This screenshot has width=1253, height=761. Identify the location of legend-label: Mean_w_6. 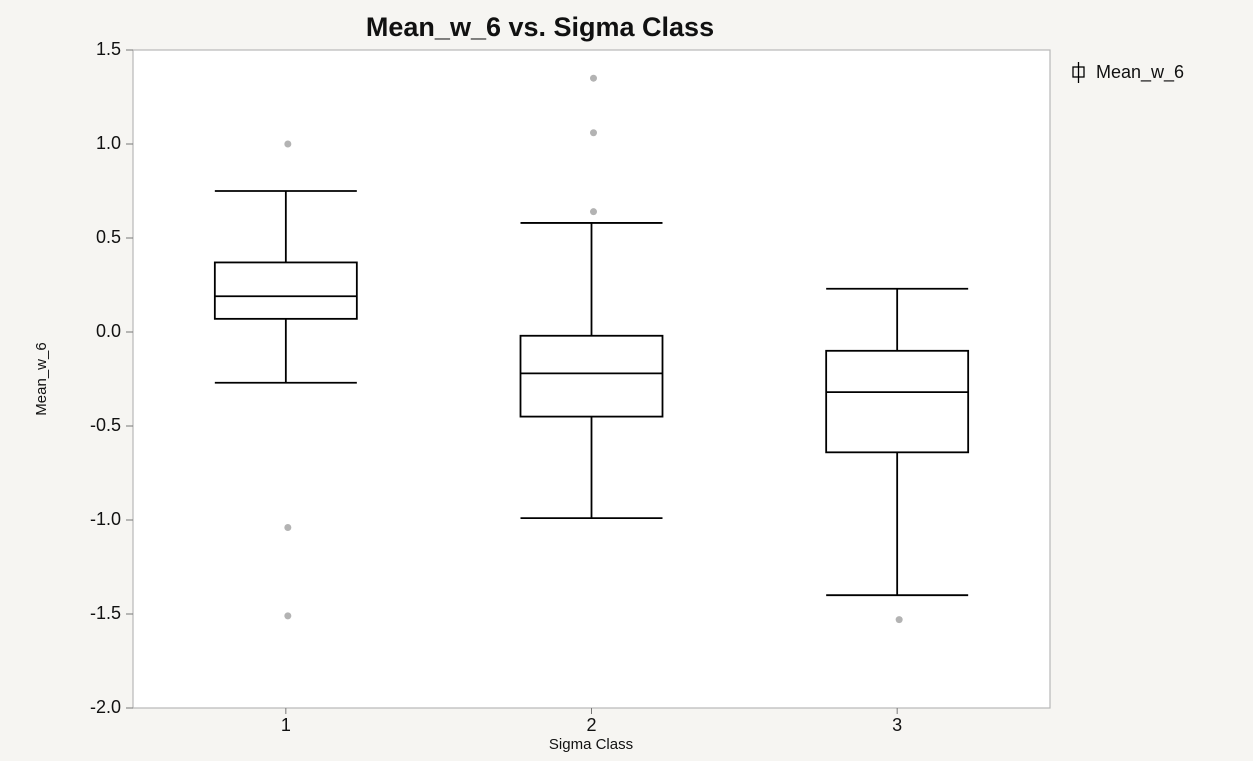
(1140, 72).